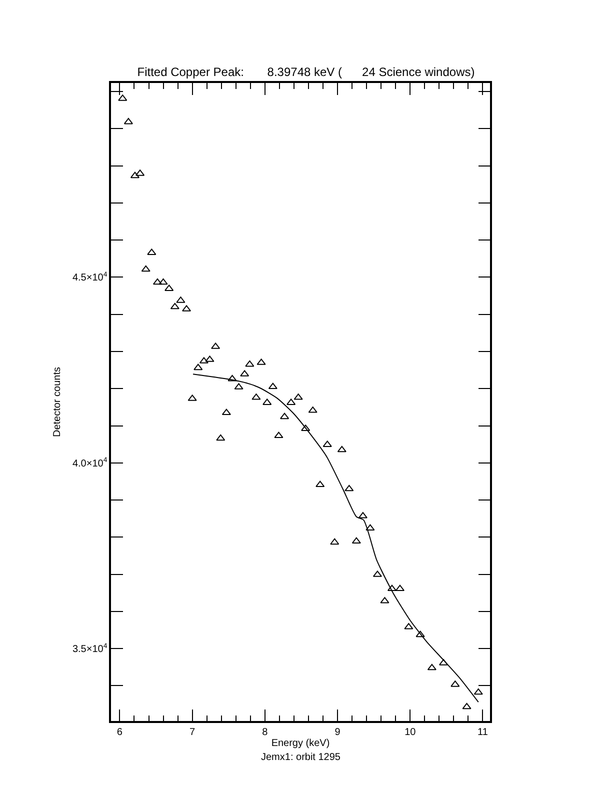 Image resolution: width=612 pixels, height=792 pixels. What do you see at coordinates (90, 649) in the screenshot?
I see `y-tick-label: 3.5×10$^{4}$` at bounding box center [90, 649].